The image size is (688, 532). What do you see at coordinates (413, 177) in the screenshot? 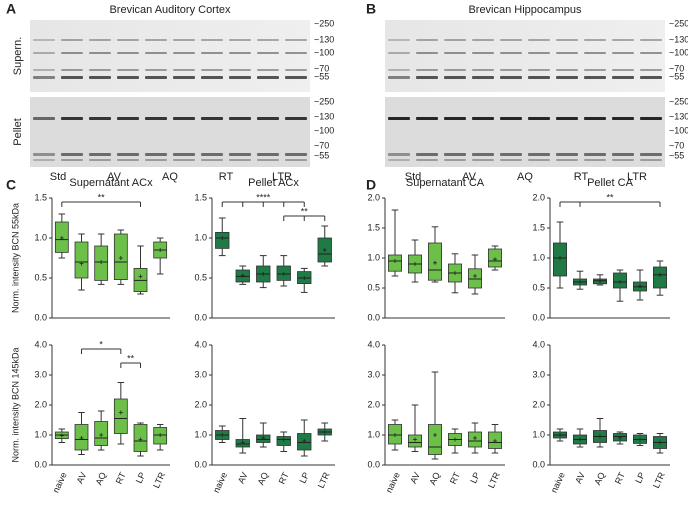
I see `lane-label: Std` at bounding box center [413, 177].